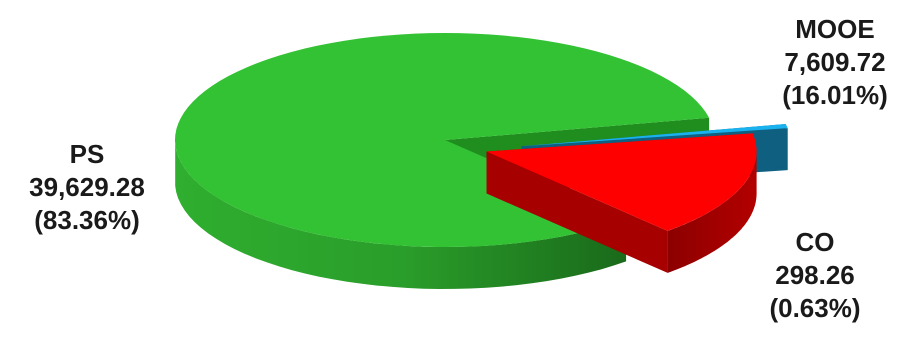  Describe the element at coordinates (835, 95) in the screenshot. I see `slice-percent-mooe: (16.01%)` at that location.